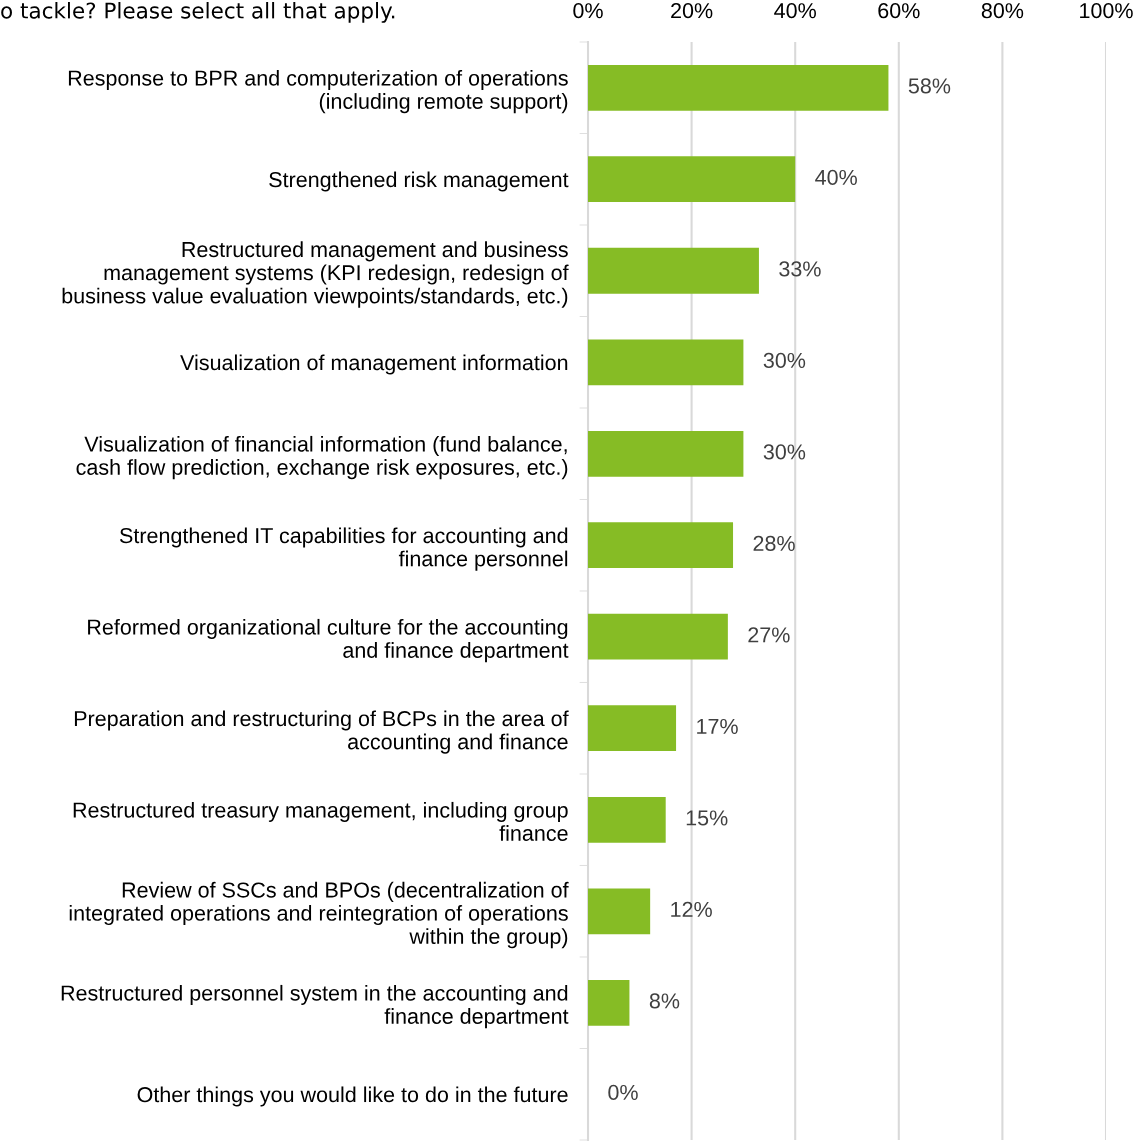 This screenshot has height=1147, width=1146. Describe the element at coordinates (588, 11) in the screenshot. I see `x-tick-label: 0%` at that location.